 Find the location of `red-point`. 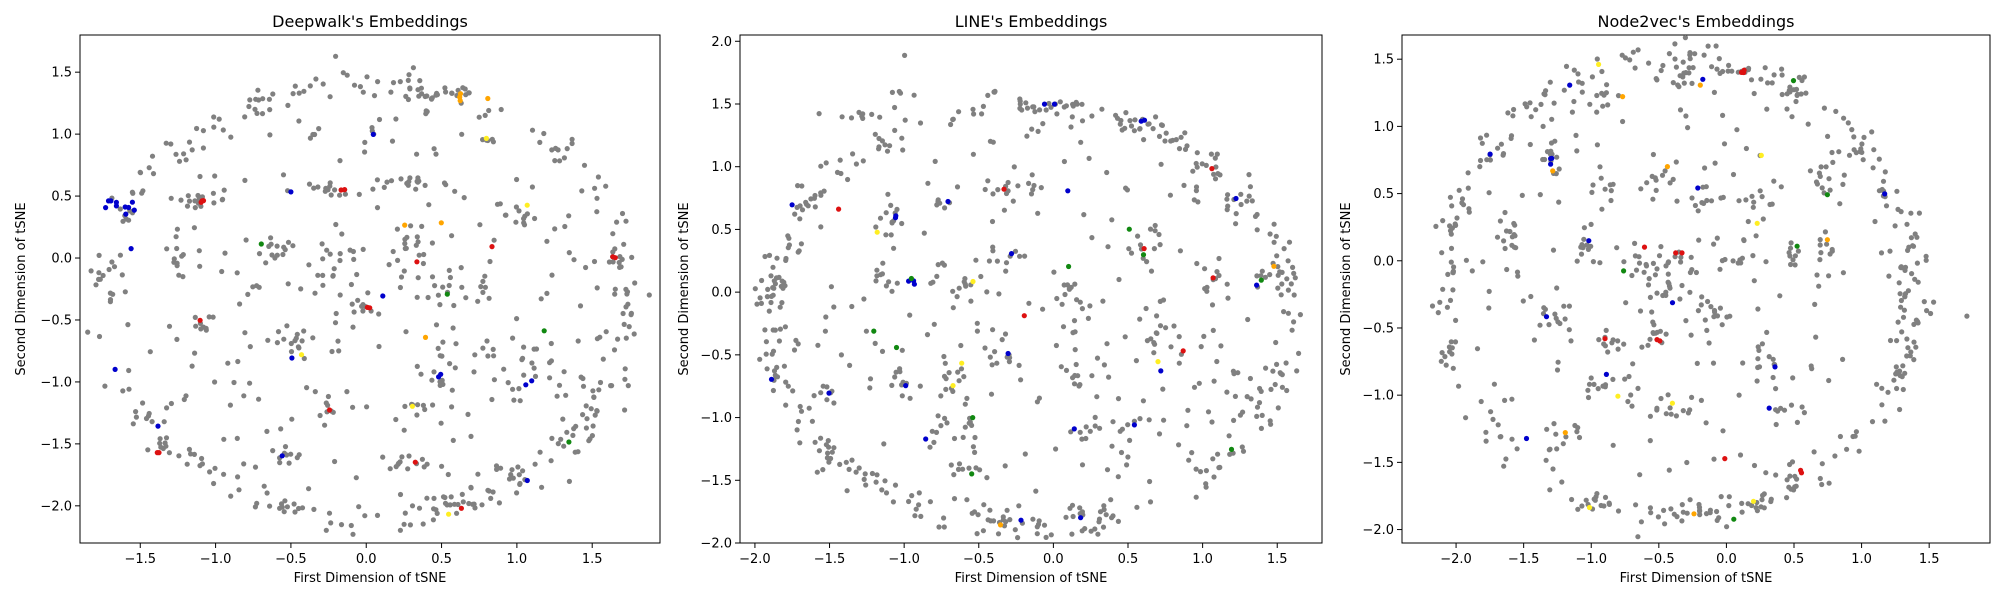

red-point is located at coordinates (839, 209).